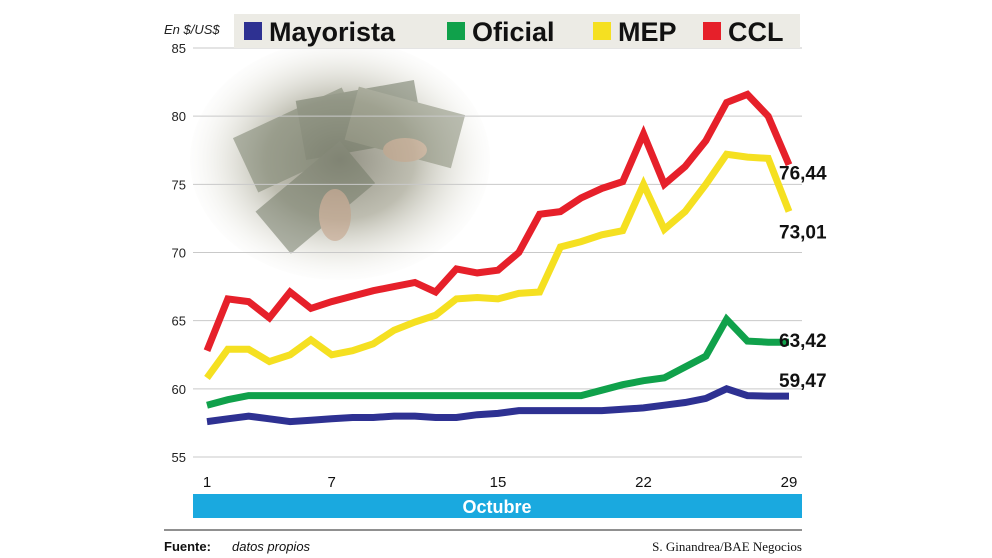 The width and height of the screenshot is (992, 558). I want to click on y-tick-label-60: 60, so click(179, 389).